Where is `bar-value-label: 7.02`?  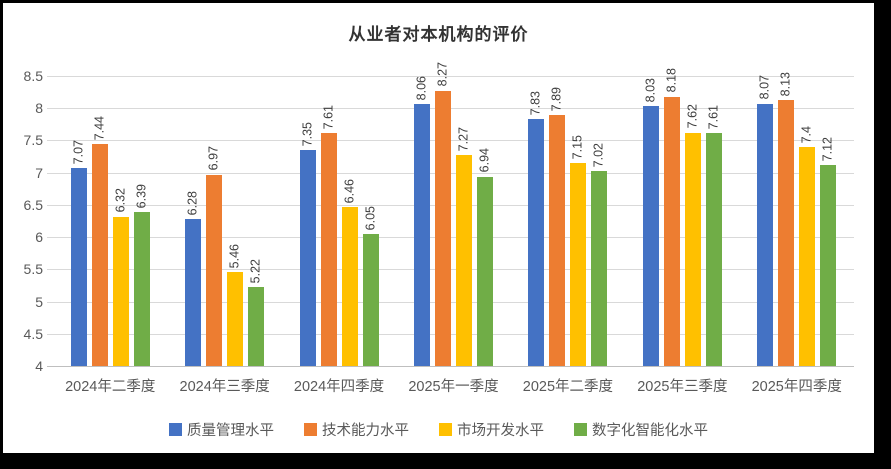 bar-value-label: 7.02 is located at coordinates (598, 155).